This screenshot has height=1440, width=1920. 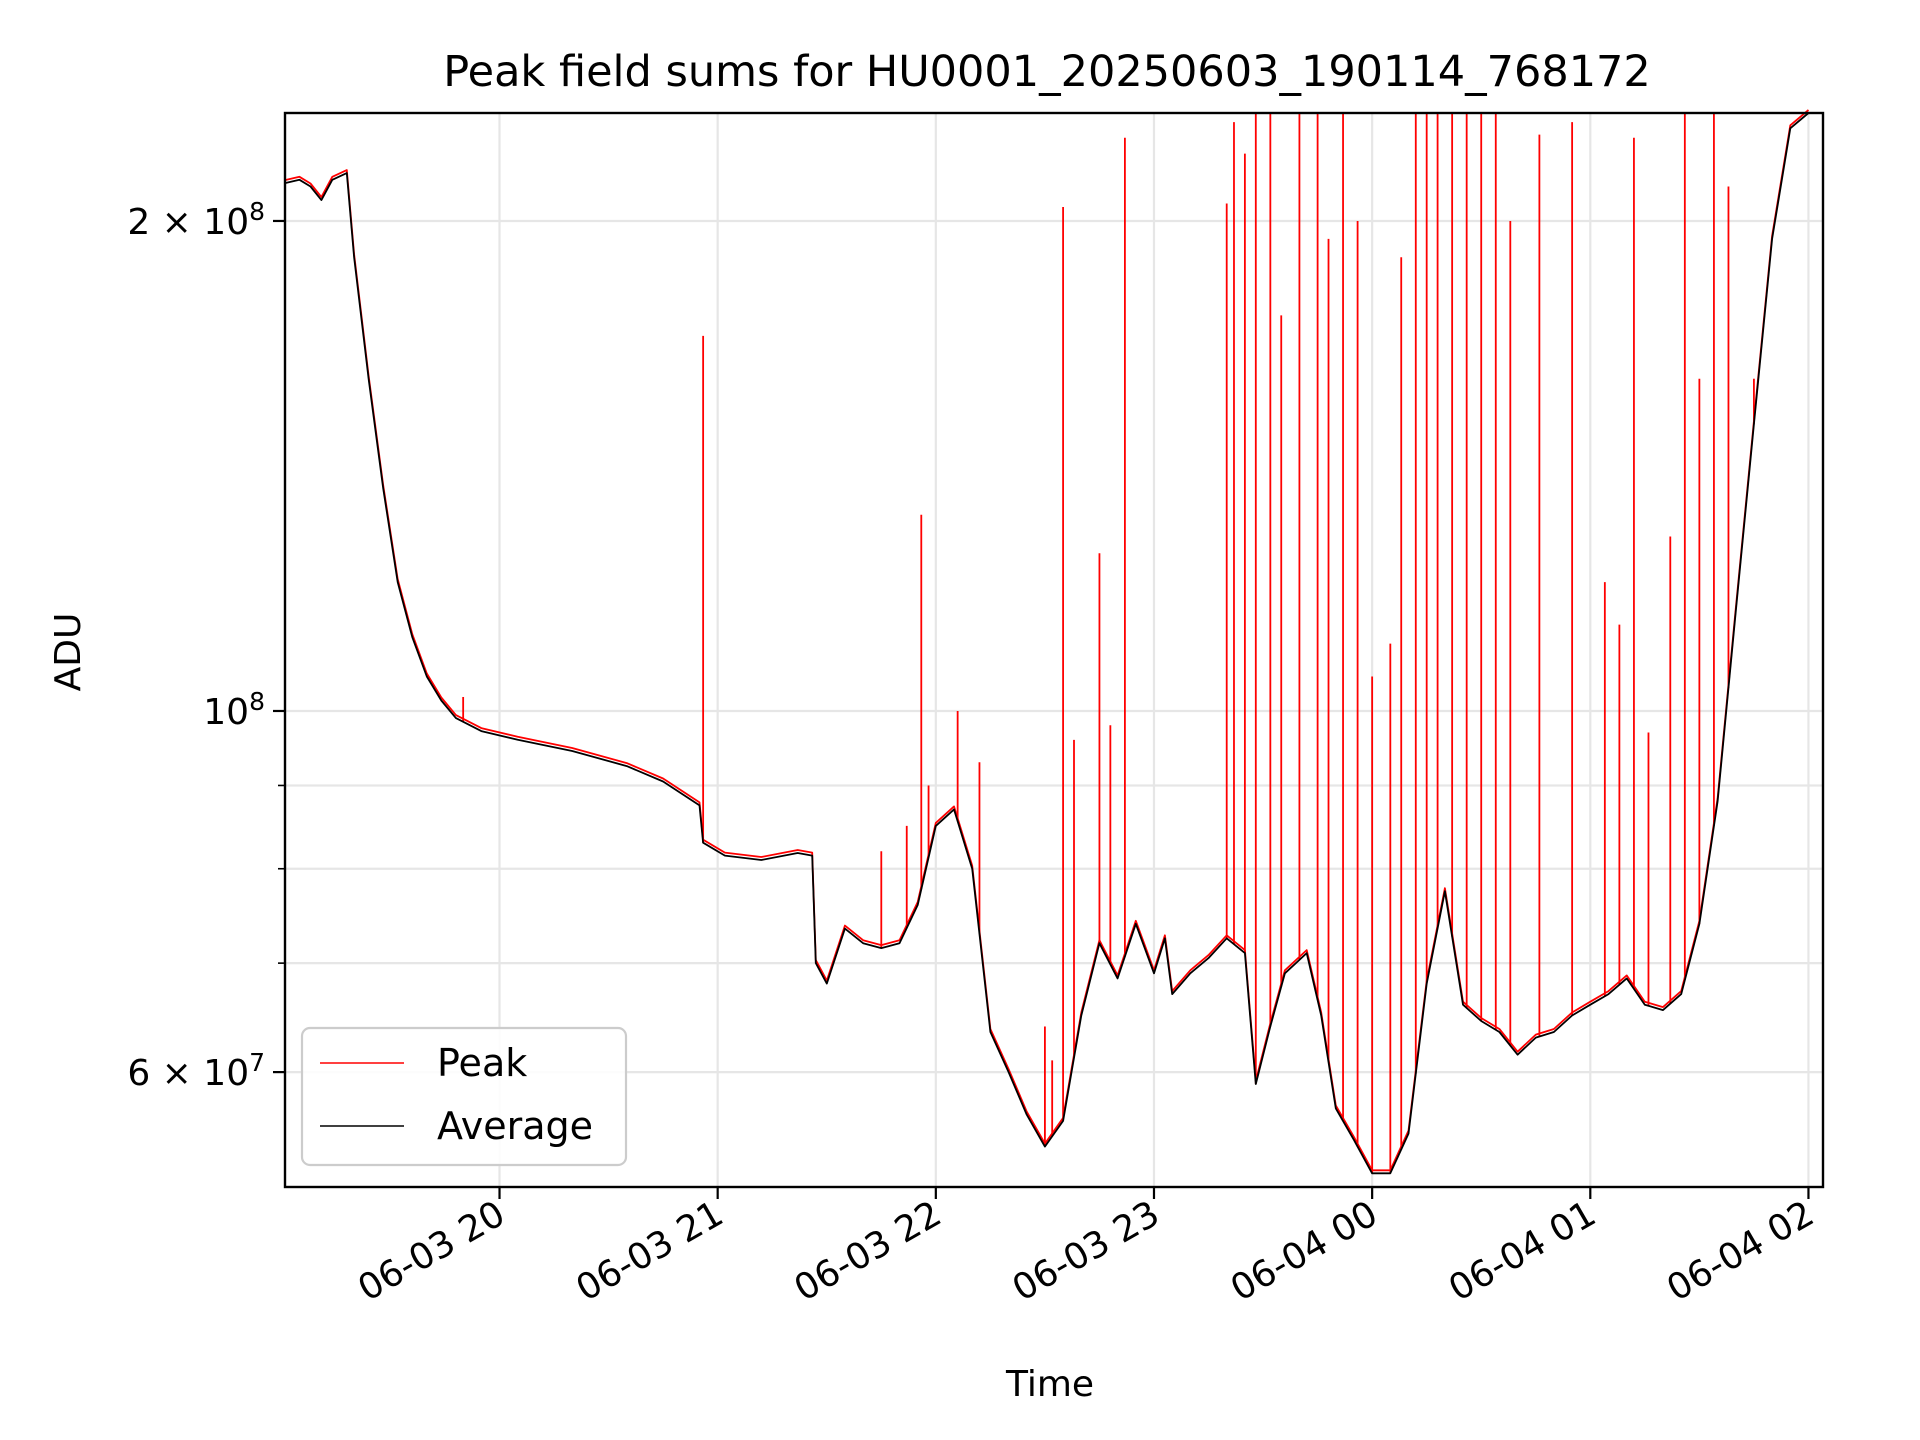 I want to click on y-tick-label-0: 6 × 107, so click(x=196, y=1071).